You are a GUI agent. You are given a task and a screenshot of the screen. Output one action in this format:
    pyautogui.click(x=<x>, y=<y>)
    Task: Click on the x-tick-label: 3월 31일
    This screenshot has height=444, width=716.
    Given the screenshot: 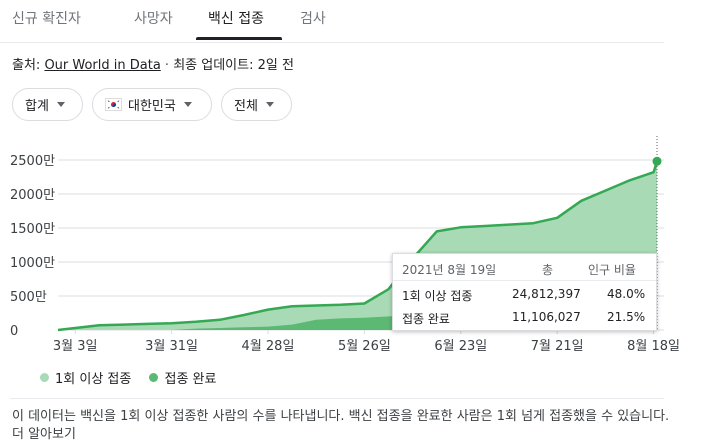 What is the action you would take?
    pyautogui.click(x=171, y=346)
    